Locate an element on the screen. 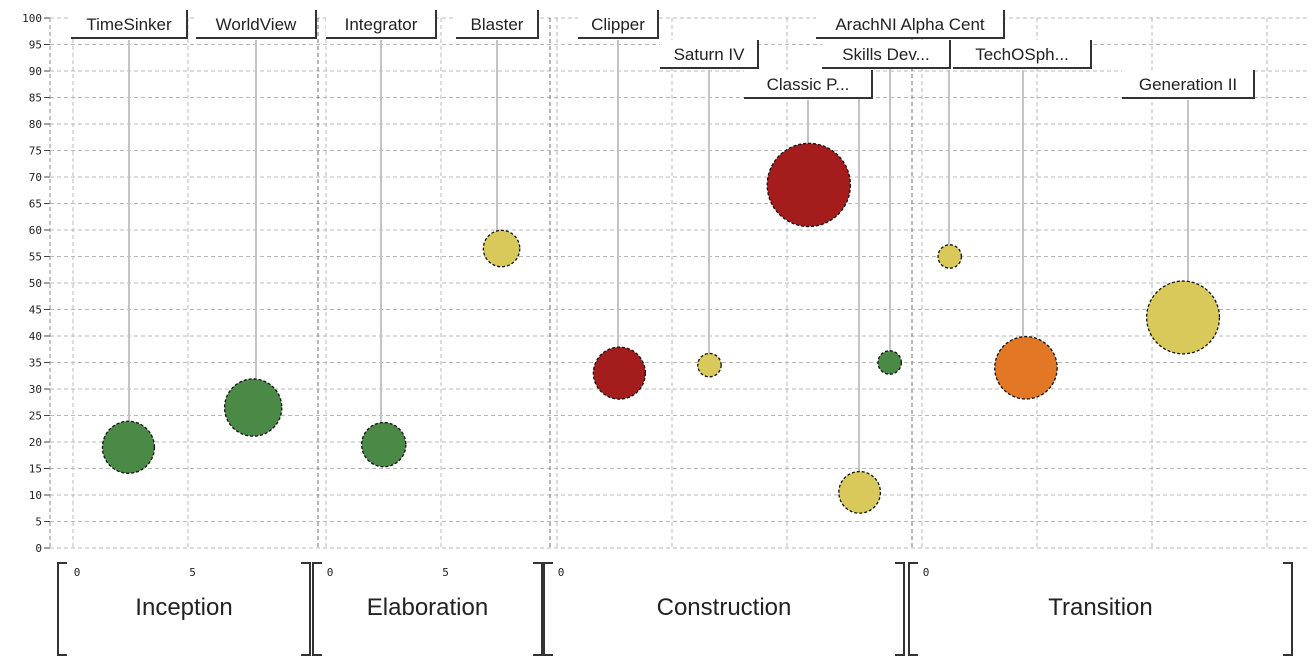 The height and width of the screenshot is (660, 1314). y-tick-label: 90 is located at coordinates (35, 71).